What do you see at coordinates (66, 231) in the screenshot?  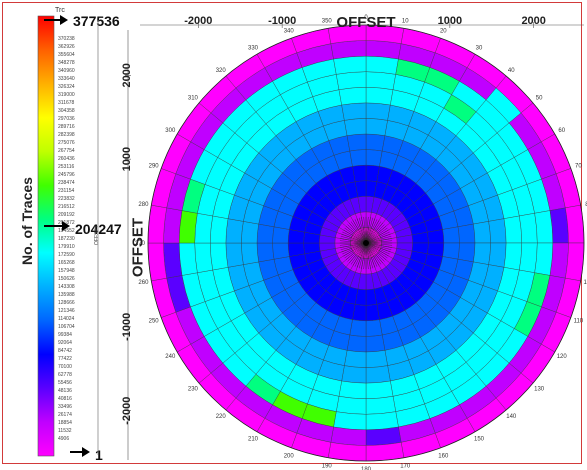 I see `colorbar-tick-label: 194552` at bounding box center [66, 231].